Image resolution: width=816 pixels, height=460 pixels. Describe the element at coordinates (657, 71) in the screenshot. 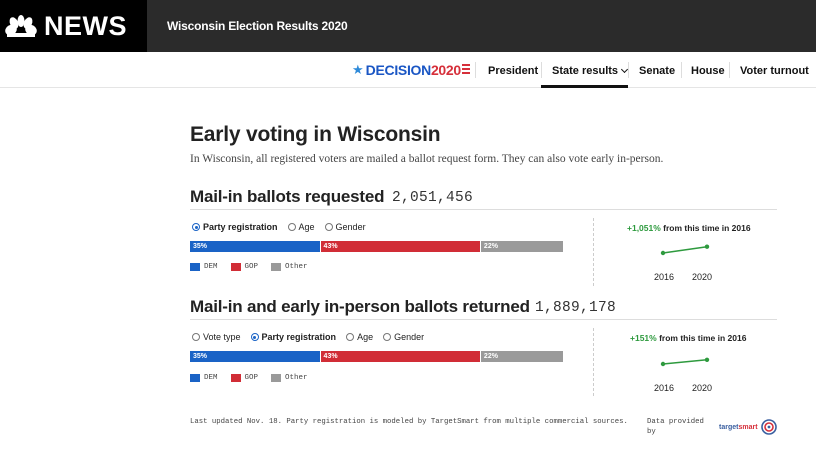

I see `nav-item-senate: Senate` at that location.